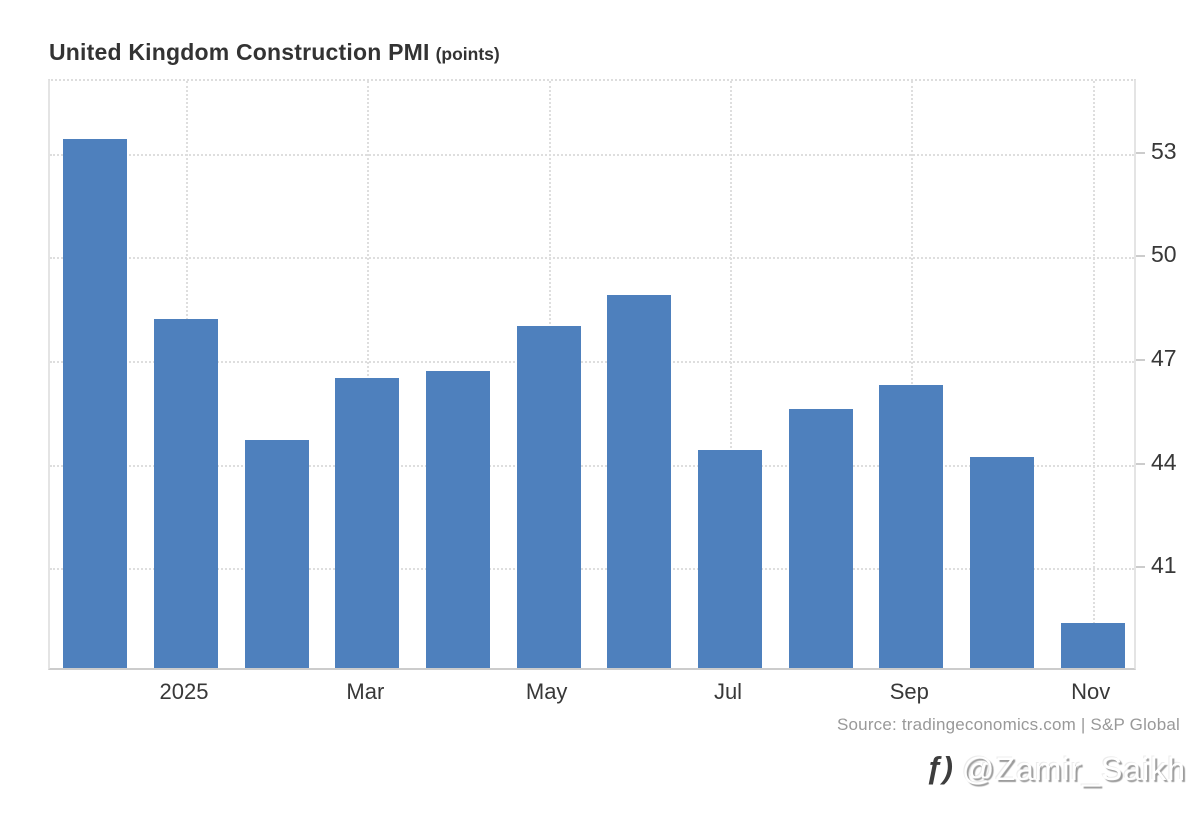 The height and width of the screenshot is (820, 1200). I want to click on watermark-handle: @Zamir_Saikh, so click(1073, 769).